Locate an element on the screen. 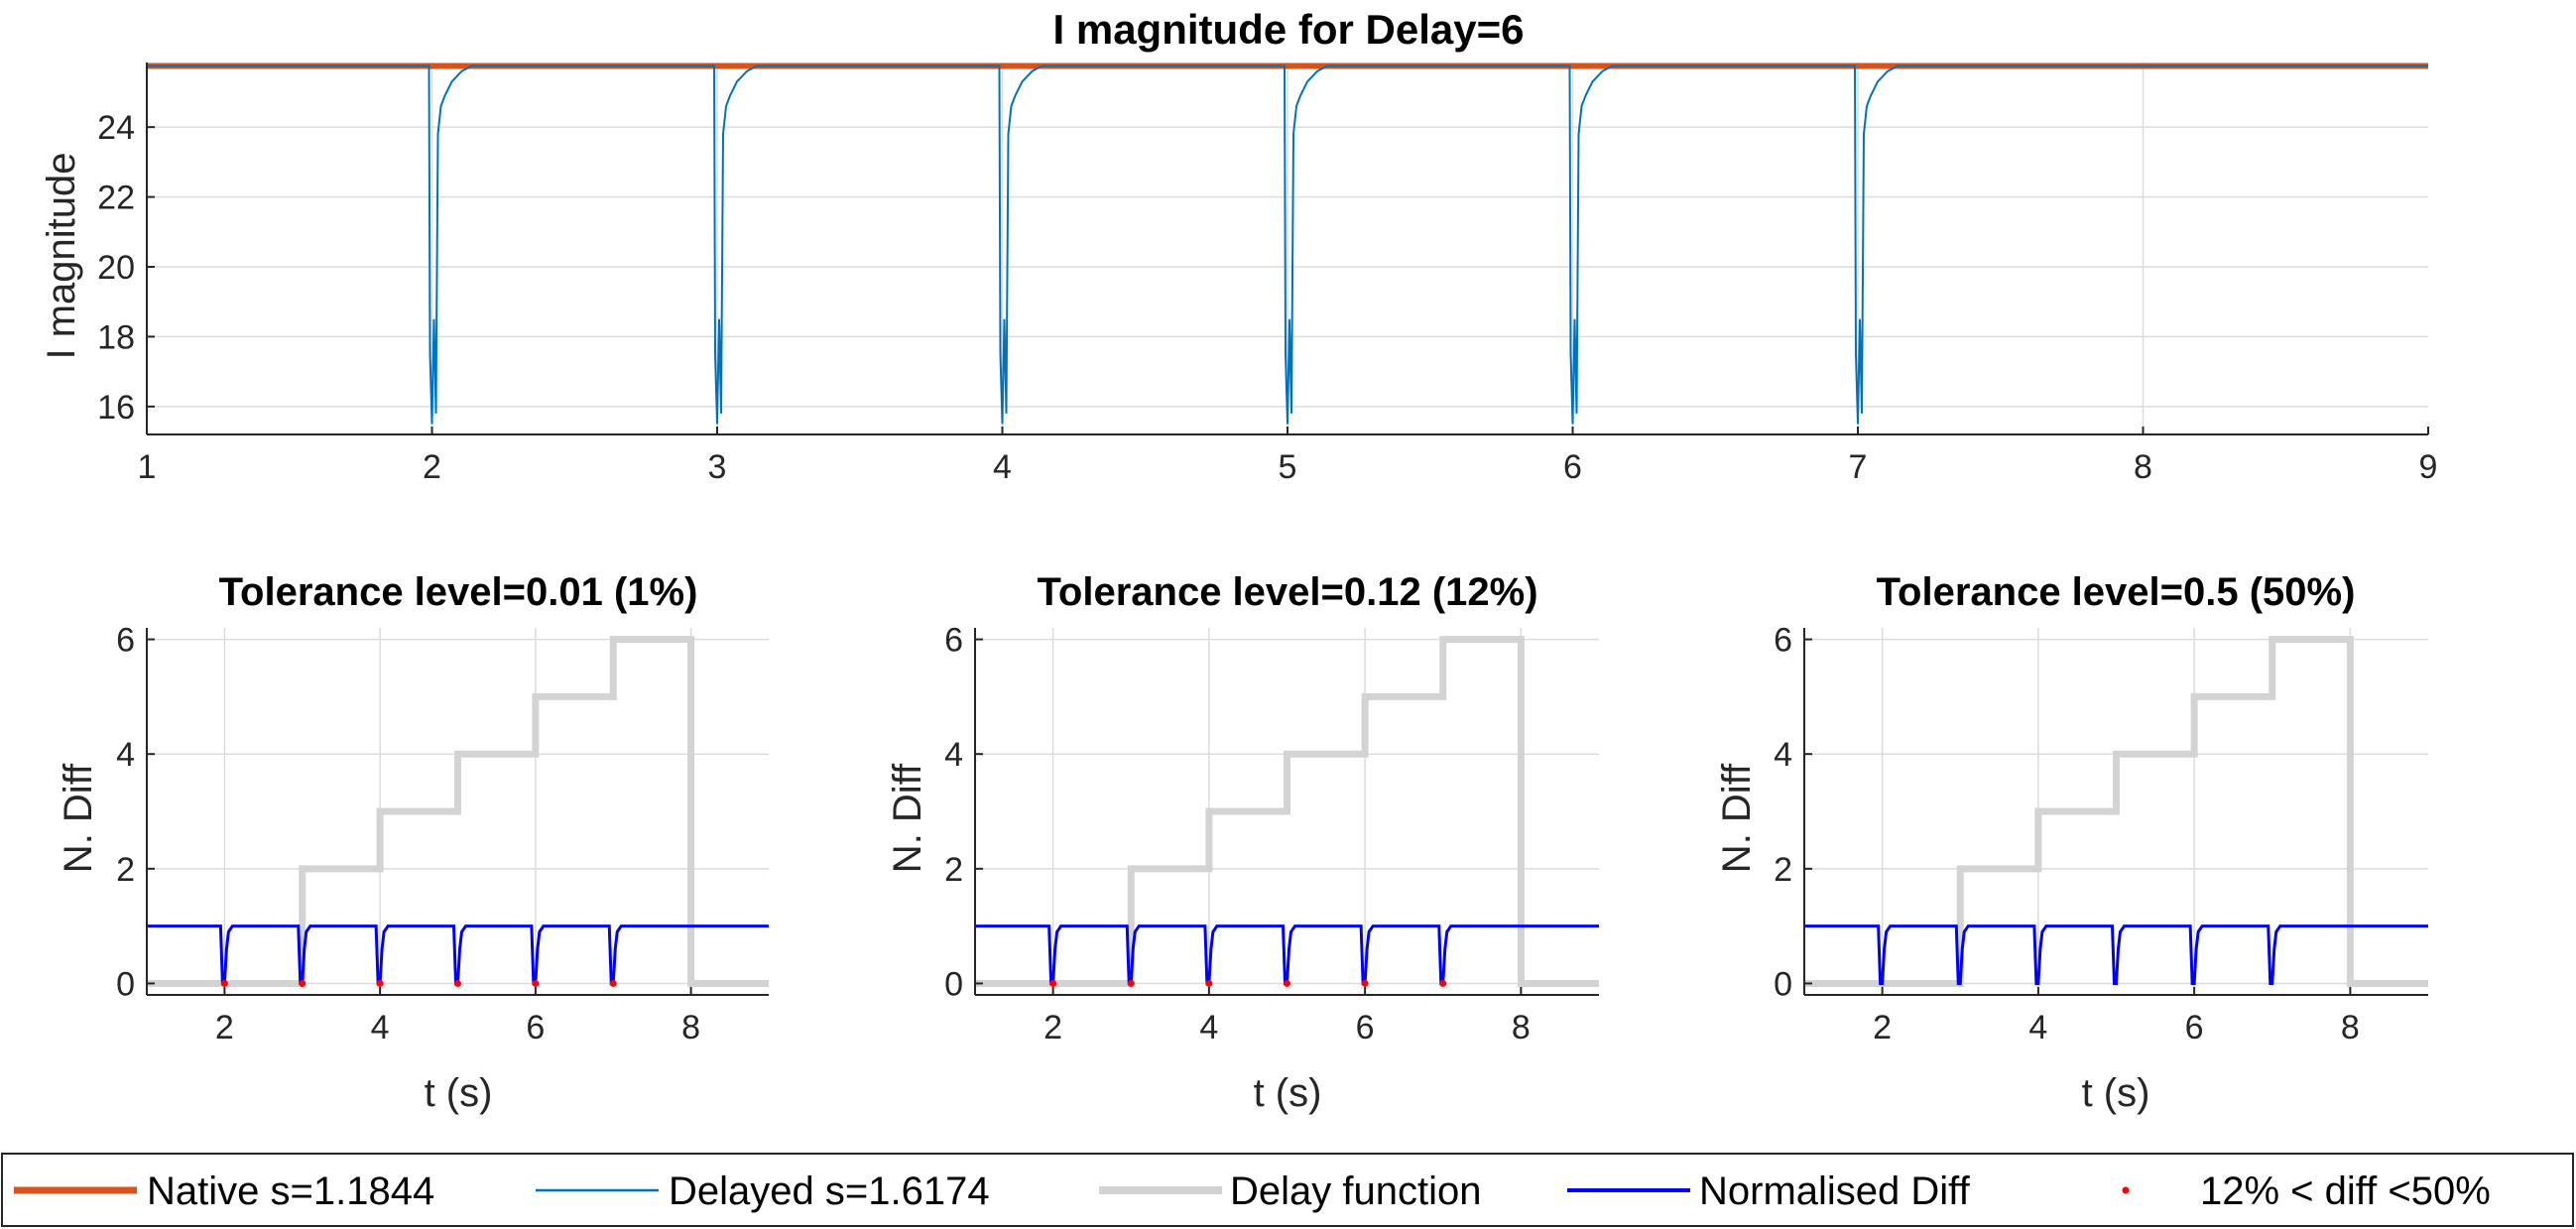 The image size is (2576, 1229). bottom-chart-2-plot-area: 2 4 6 8 0 2 4 6 is located at coordinates (1271, 834).